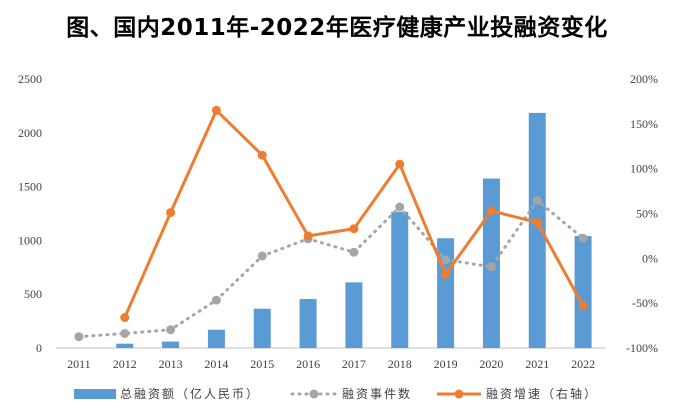 The height and width of the screenshot is (417, 674). I want to click on y2-tick-label: -50%, so click(645, 303).